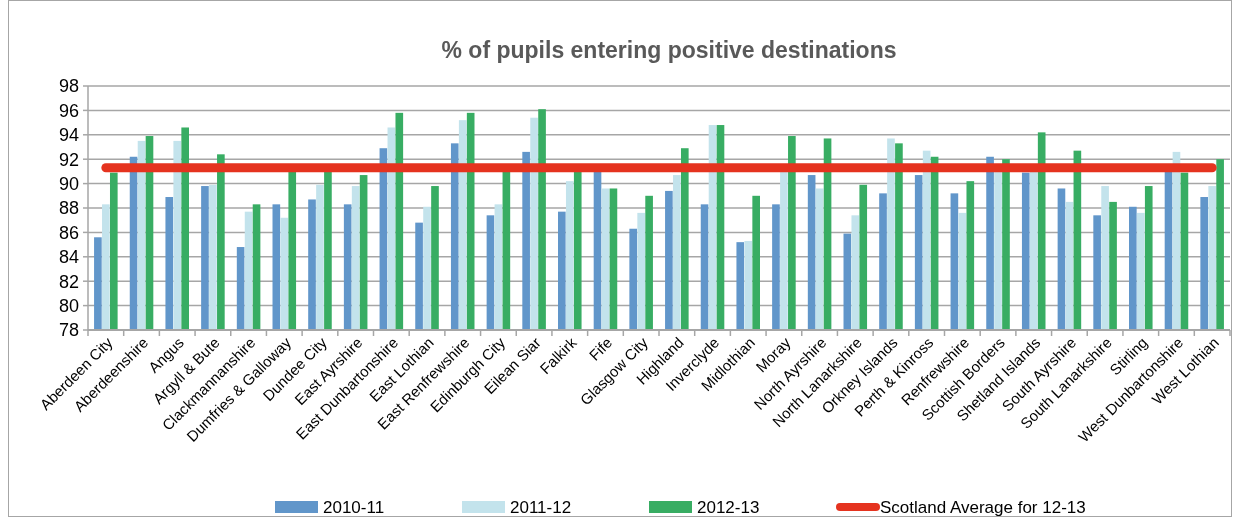 The height and width of the screenshot is (517, 1236). Describe the element at coordinates (68, 281) in the screenshot. I see `y-tick-label: 82` at that location.